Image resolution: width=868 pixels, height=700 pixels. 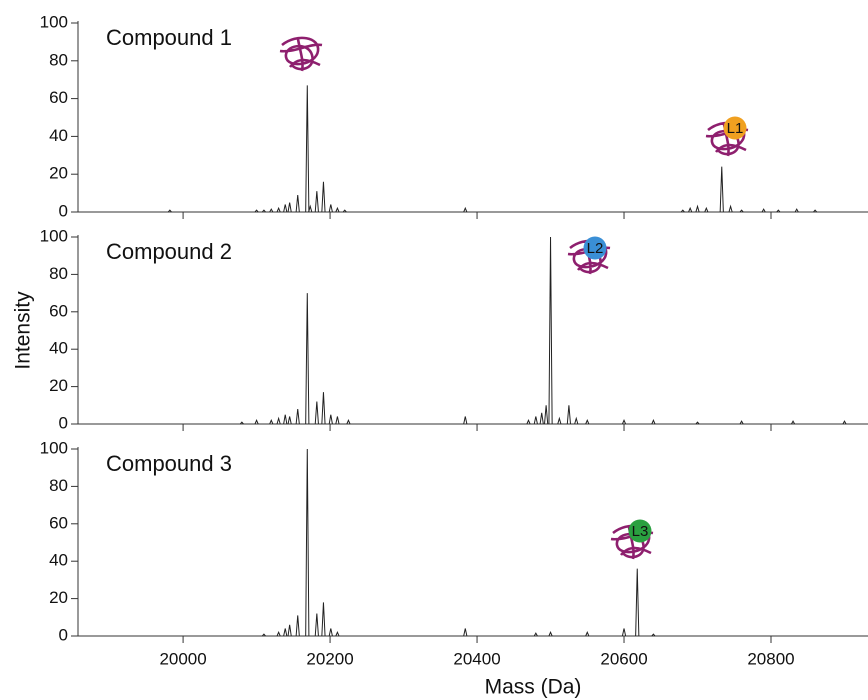 I want to click on x-tick-label: 20600, so click(x=623, y=658).